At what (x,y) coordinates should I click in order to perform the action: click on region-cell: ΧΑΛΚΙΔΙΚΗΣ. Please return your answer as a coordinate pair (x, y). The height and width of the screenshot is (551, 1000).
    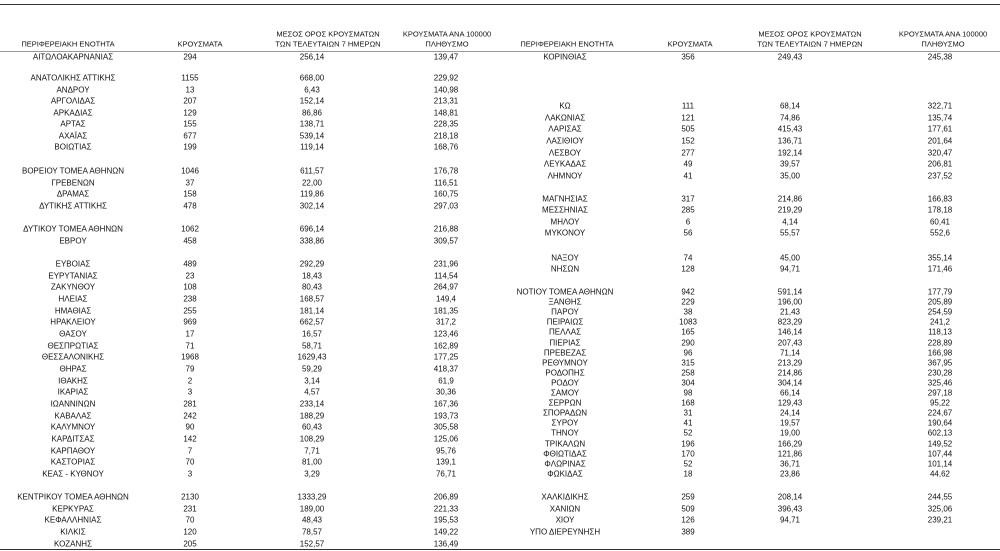
    Looking at the image, I should click on (565, 497).